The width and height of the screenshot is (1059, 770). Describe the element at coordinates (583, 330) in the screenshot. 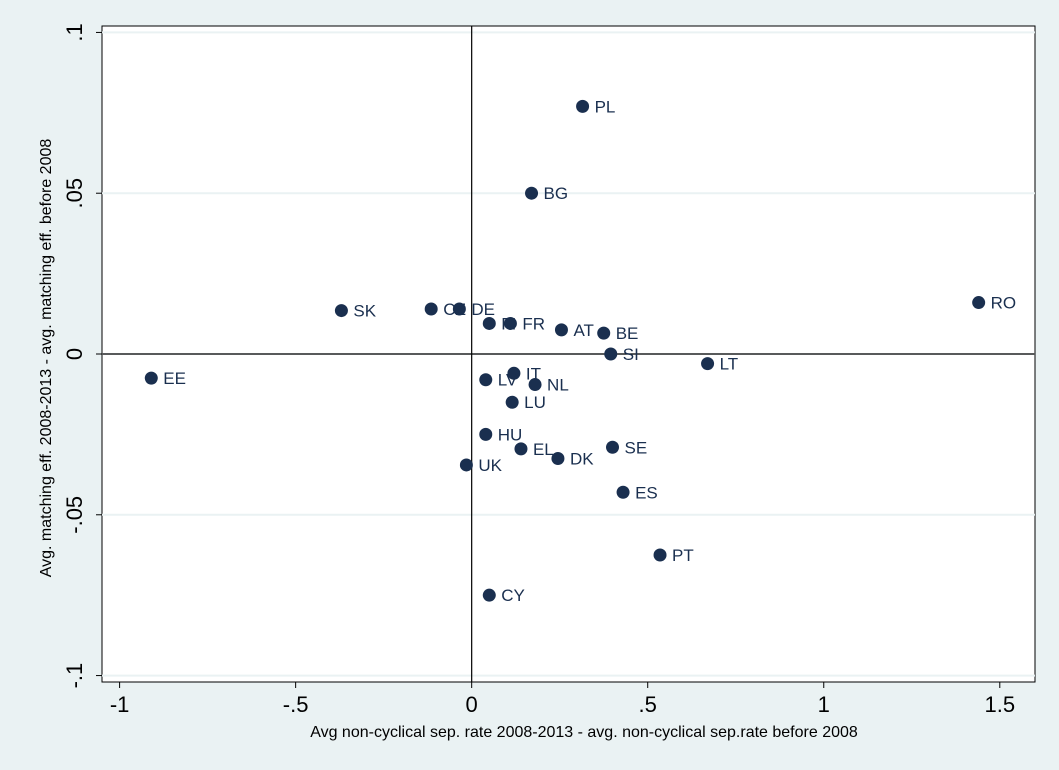

I see `point-label-at: AT` at that location.